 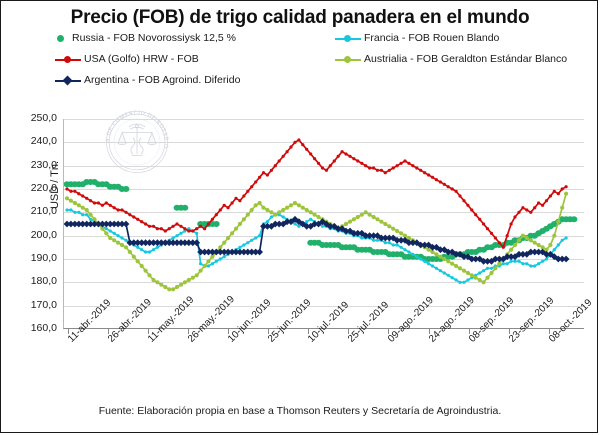 I want to click on legend-item-francia: Francia - FOB Rouen Blando, so click(x=417, y=38).